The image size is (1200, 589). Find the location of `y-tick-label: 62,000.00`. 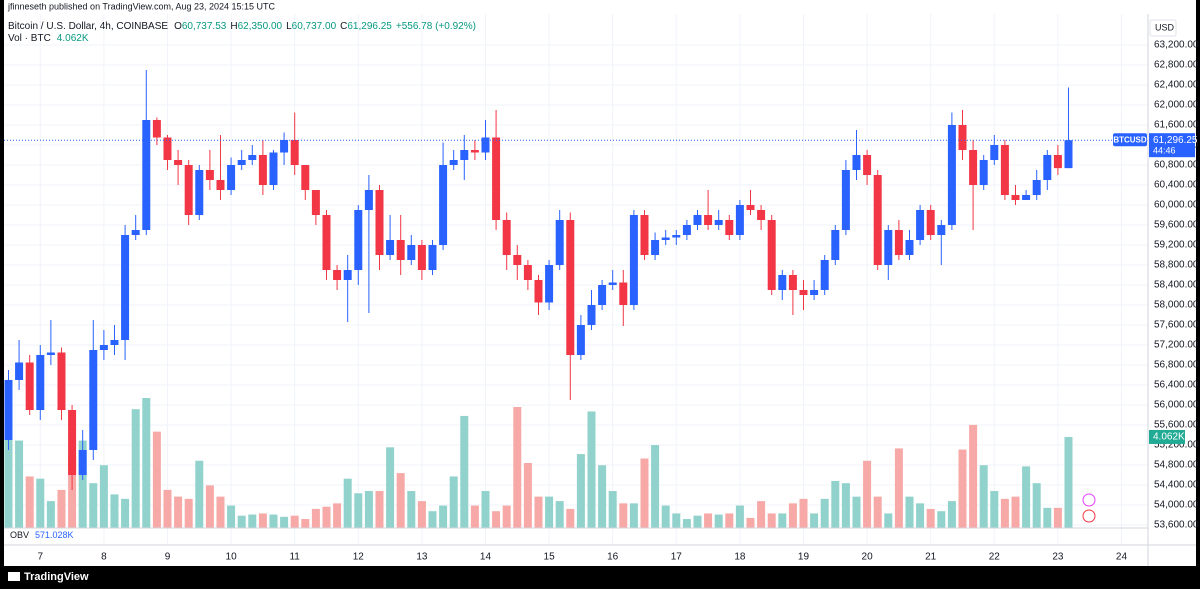

y-tick-label: 62,000.00 is located at coordinates (1176, 105).